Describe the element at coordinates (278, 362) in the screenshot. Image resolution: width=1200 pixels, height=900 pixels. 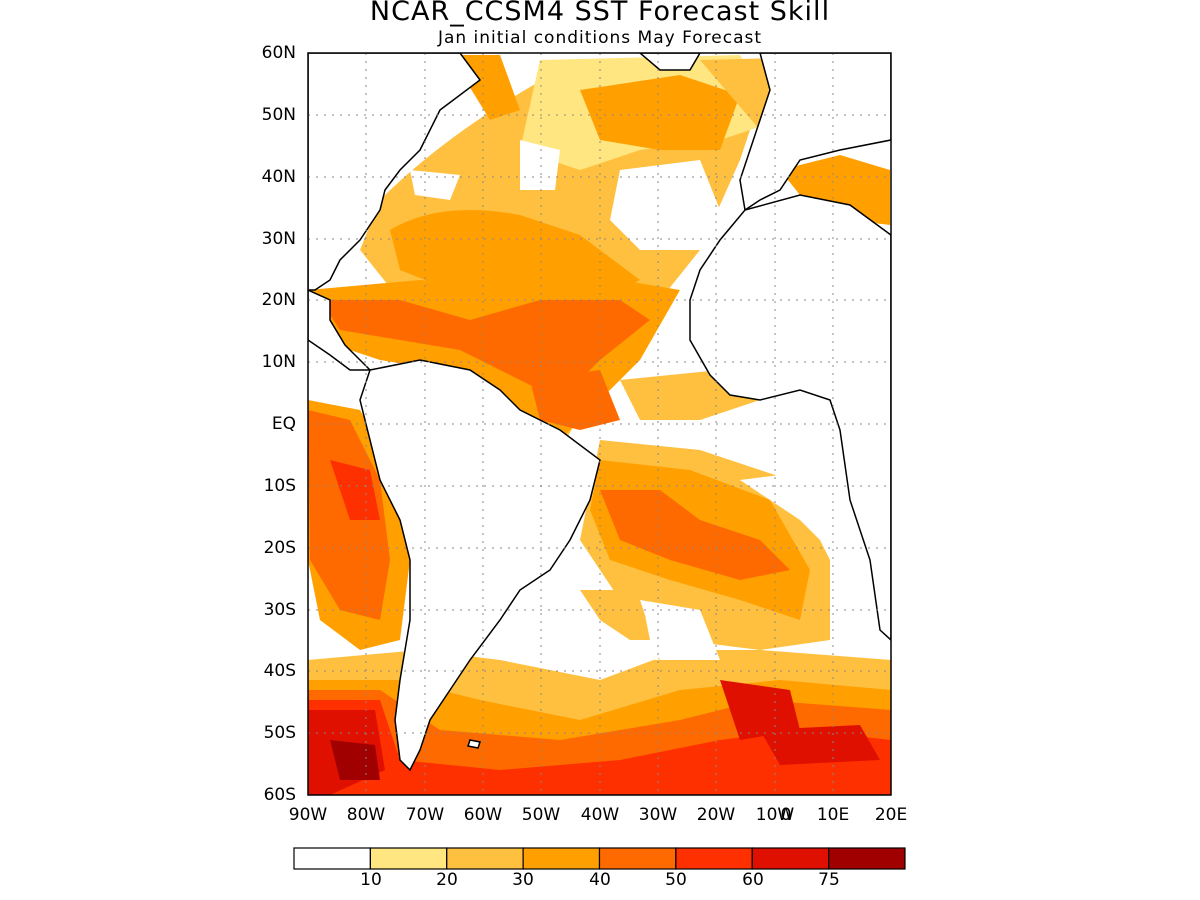
I see `lat-label-10n: 10N` at that location.